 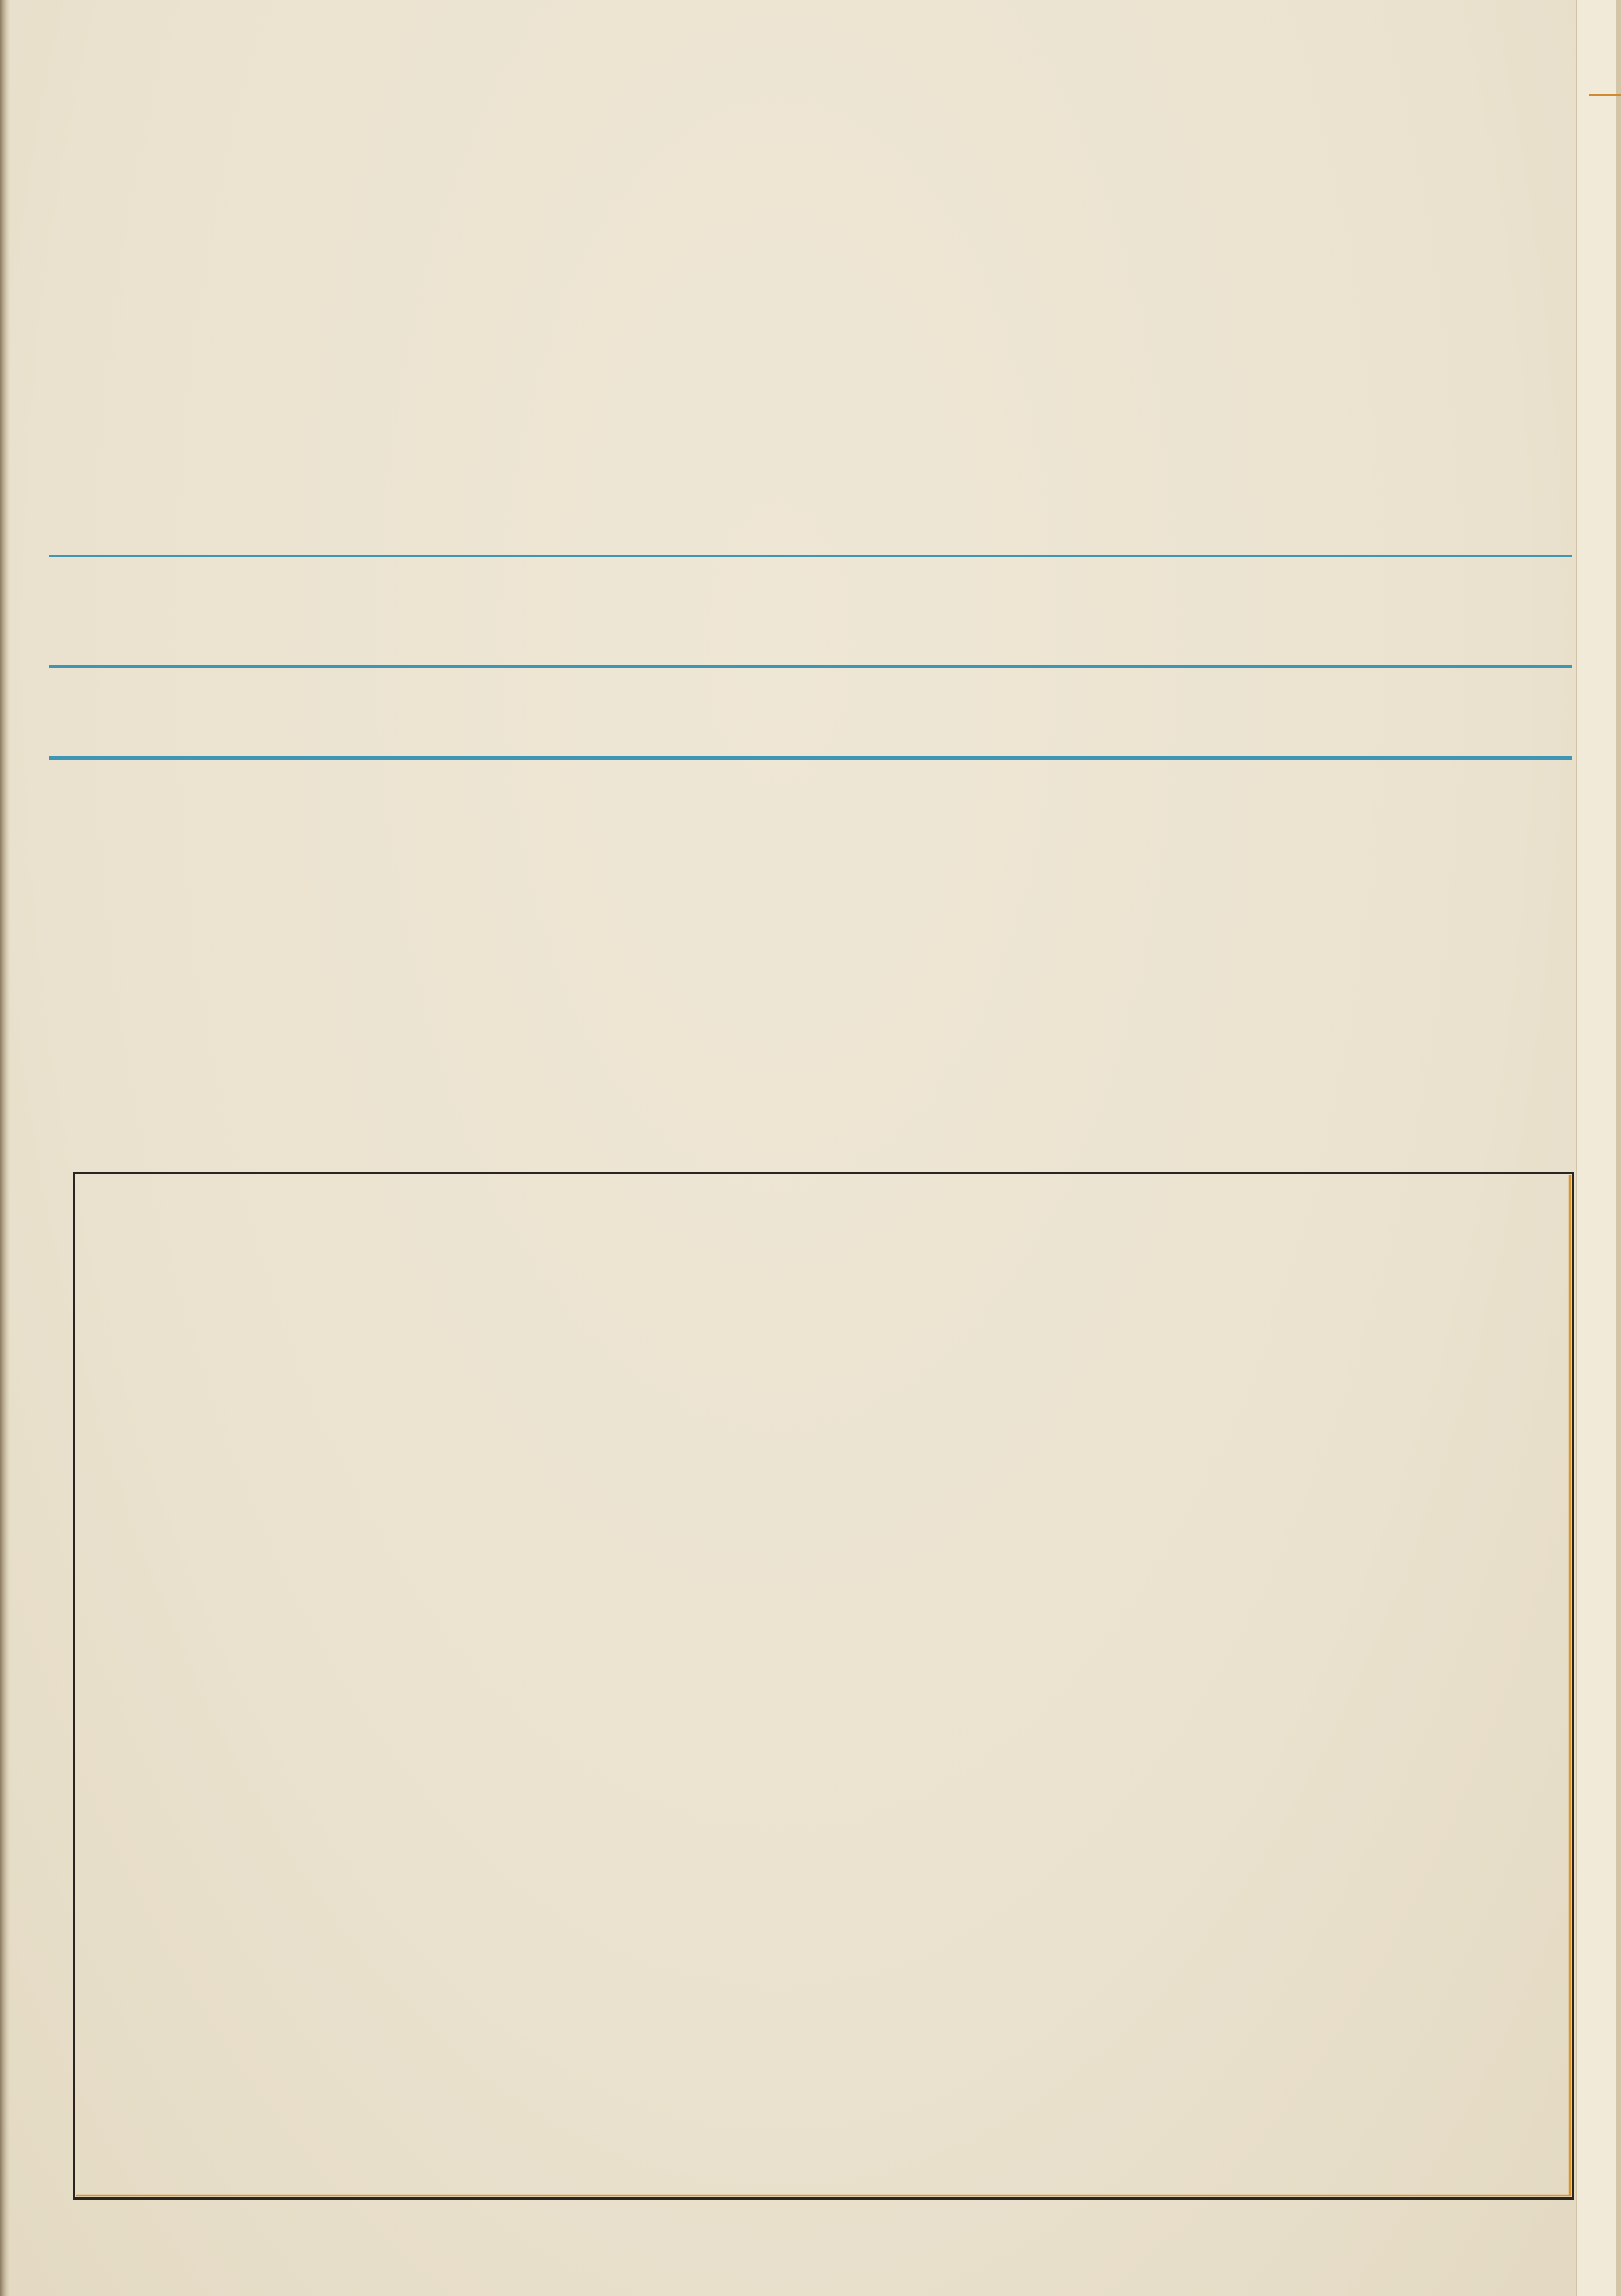 I want to click on page-edge-dark, so click(x=1619, y=1148).